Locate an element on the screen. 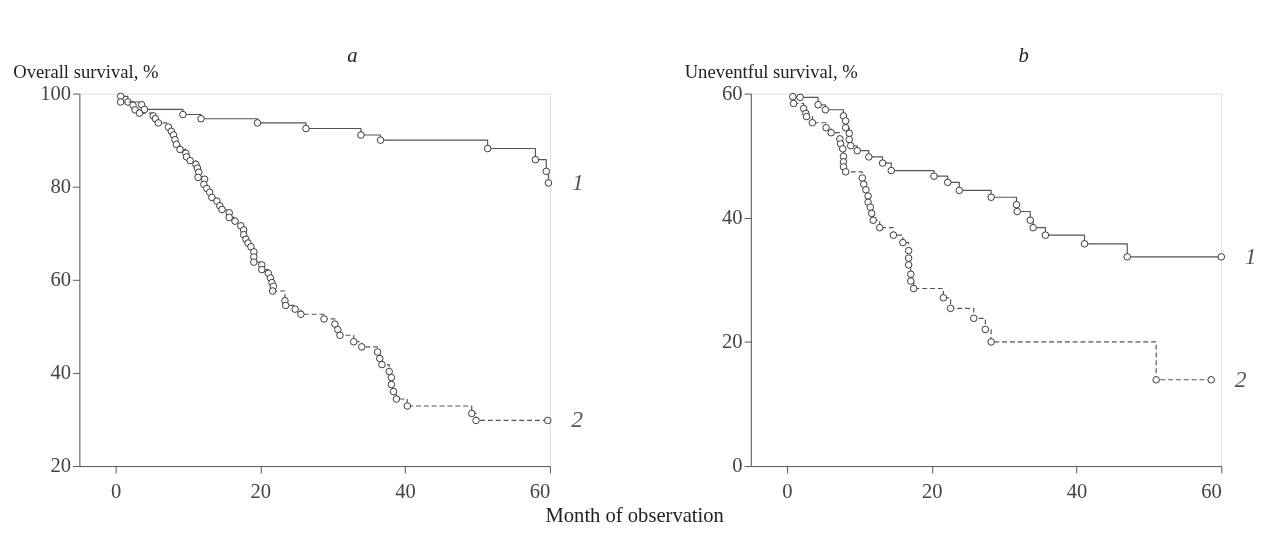 This screenshot has width=1287, height=537. y-axis-title: Uneventful survival, % is located at coordinates (771, 72).